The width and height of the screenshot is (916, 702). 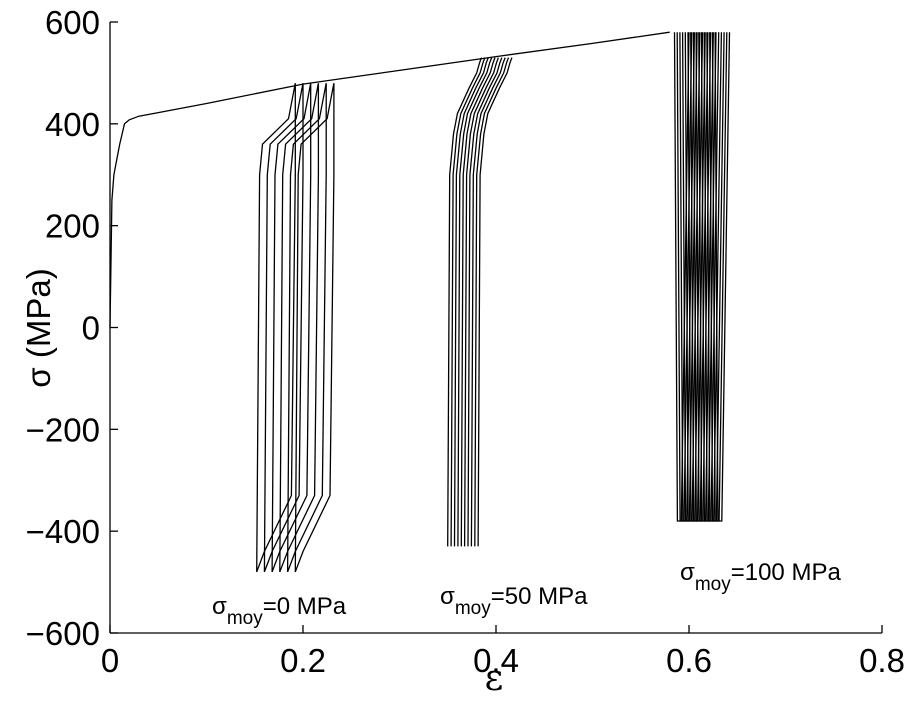 I want to click on mean-stress-annotation: σmoy=50 MPa, so click(x=514, y=601).